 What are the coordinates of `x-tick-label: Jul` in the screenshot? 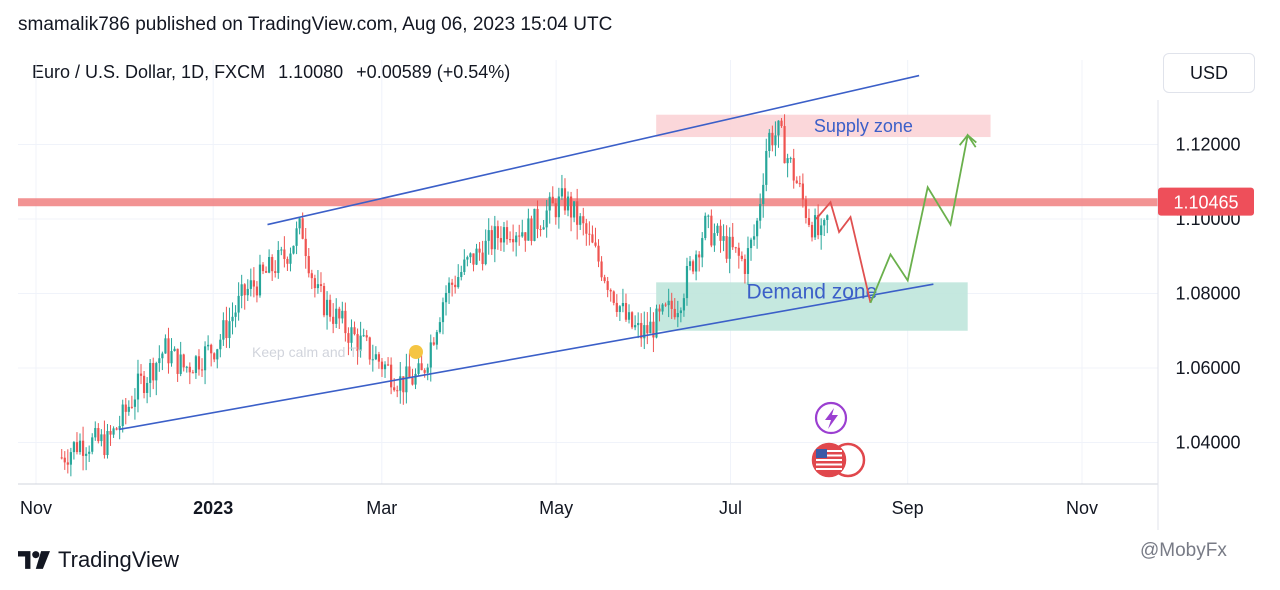 It's located at (730, 508).